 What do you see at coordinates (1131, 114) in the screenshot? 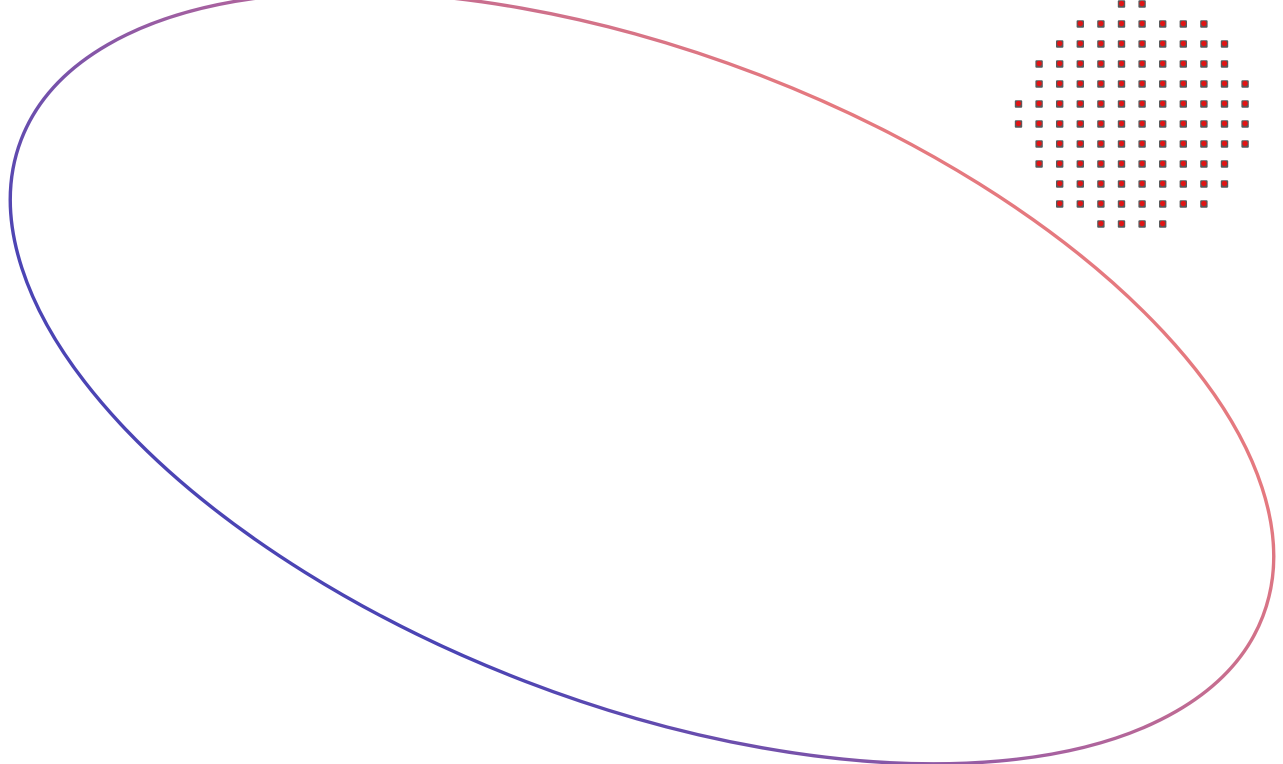
I see `dot-matrix-circle` at bounding box center [1131, 114].